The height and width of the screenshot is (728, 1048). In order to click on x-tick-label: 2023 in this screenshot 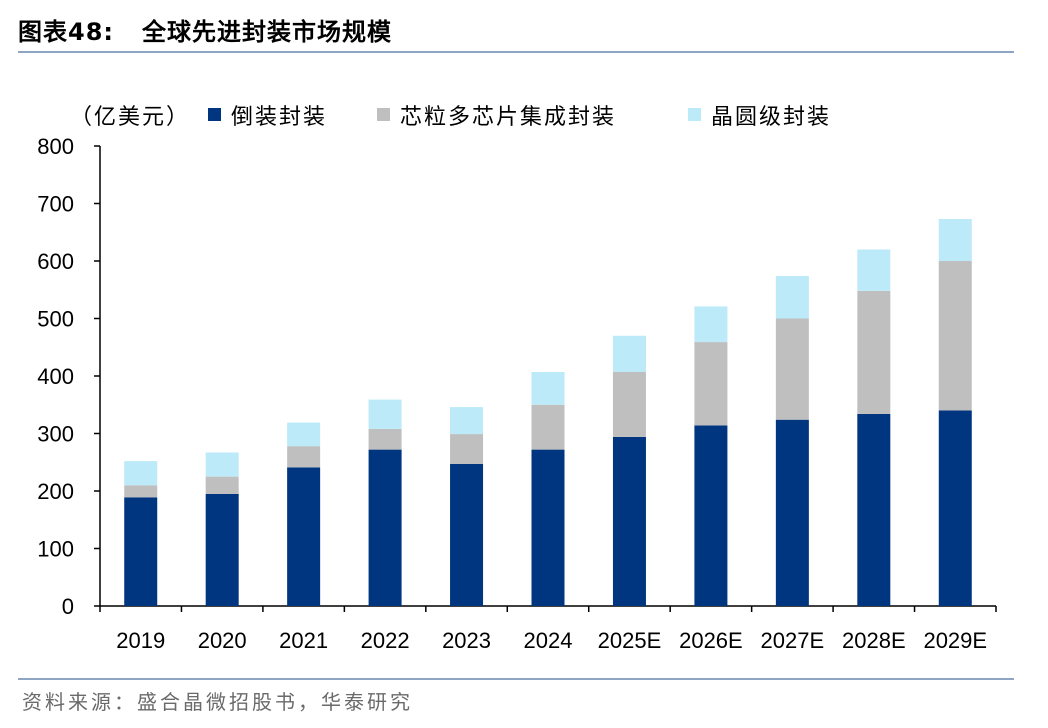, I will do `click(466, 640)`.